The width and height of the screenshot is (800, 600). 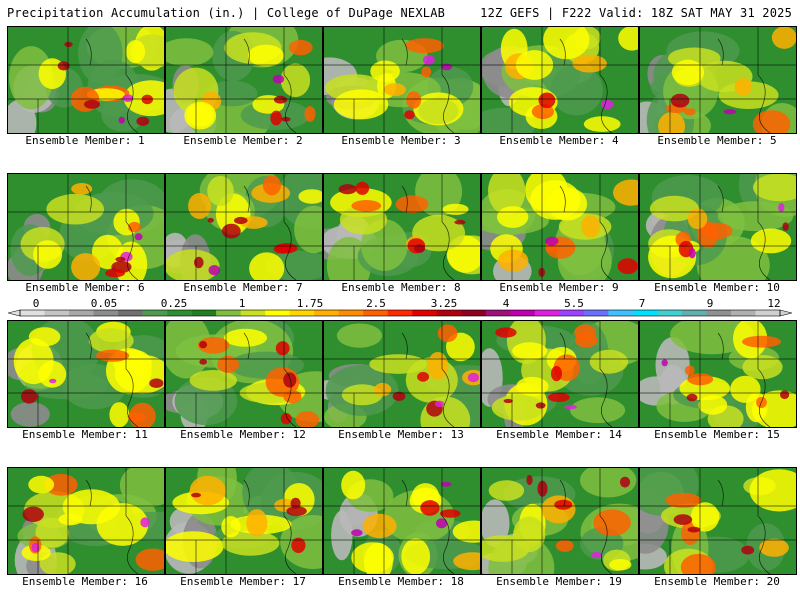 What do you see at coordinates (376, 303) in the screenshot?
I see `colorbar-tick-label: 2.5` at bounding box center [376, 303].